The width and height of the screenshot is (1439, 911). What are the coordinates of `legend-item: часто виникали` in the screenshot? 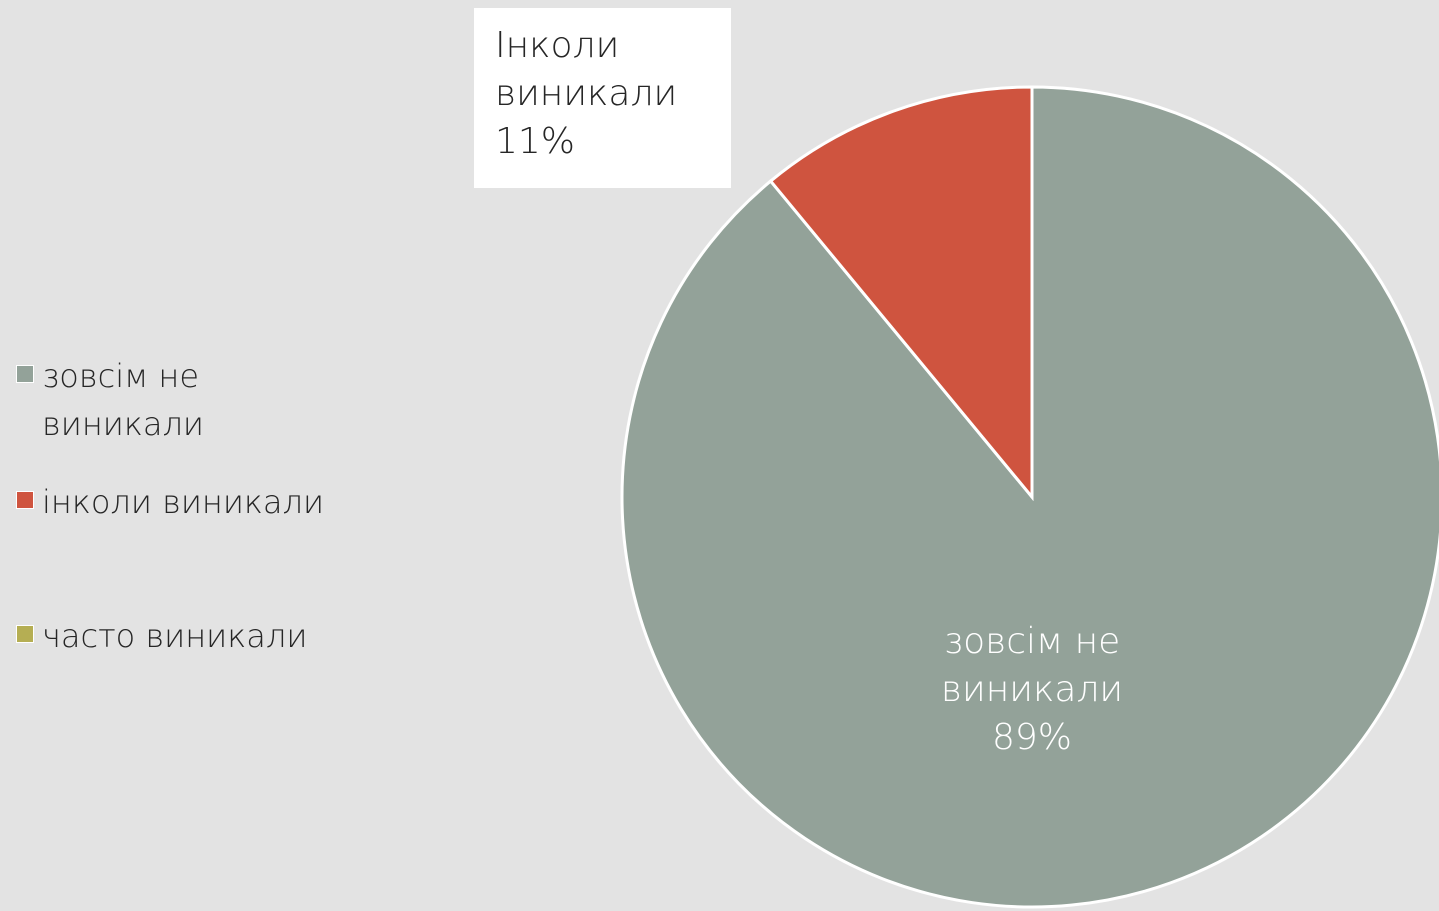 It's located at (194, 636).